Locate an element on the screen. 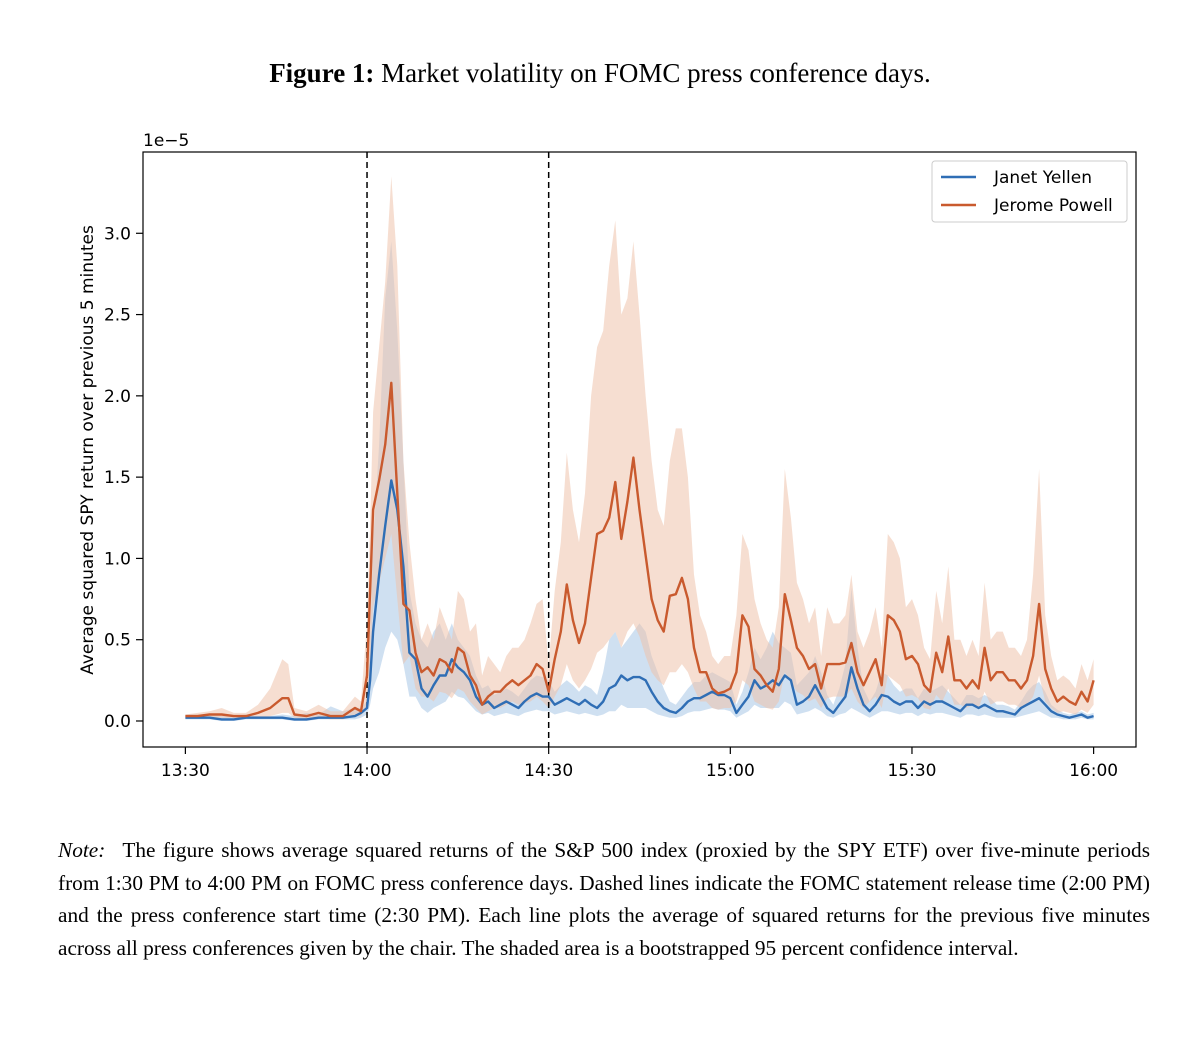  note-label: Note: is located at coordinates (82, 850).